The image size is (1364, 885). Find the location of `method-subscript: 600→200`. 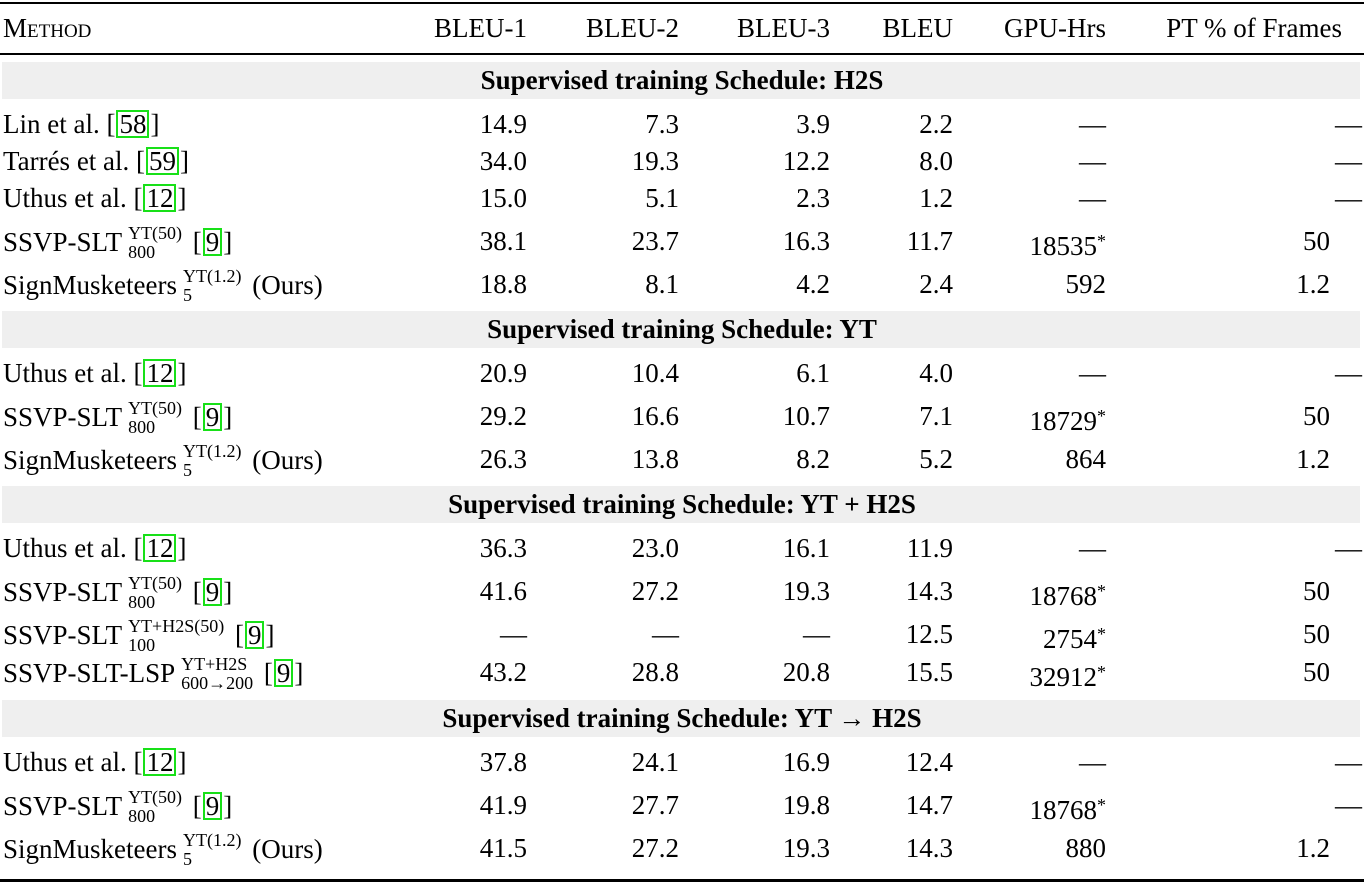

method-subscript: 600→200 is located at coordinates (217, 683).